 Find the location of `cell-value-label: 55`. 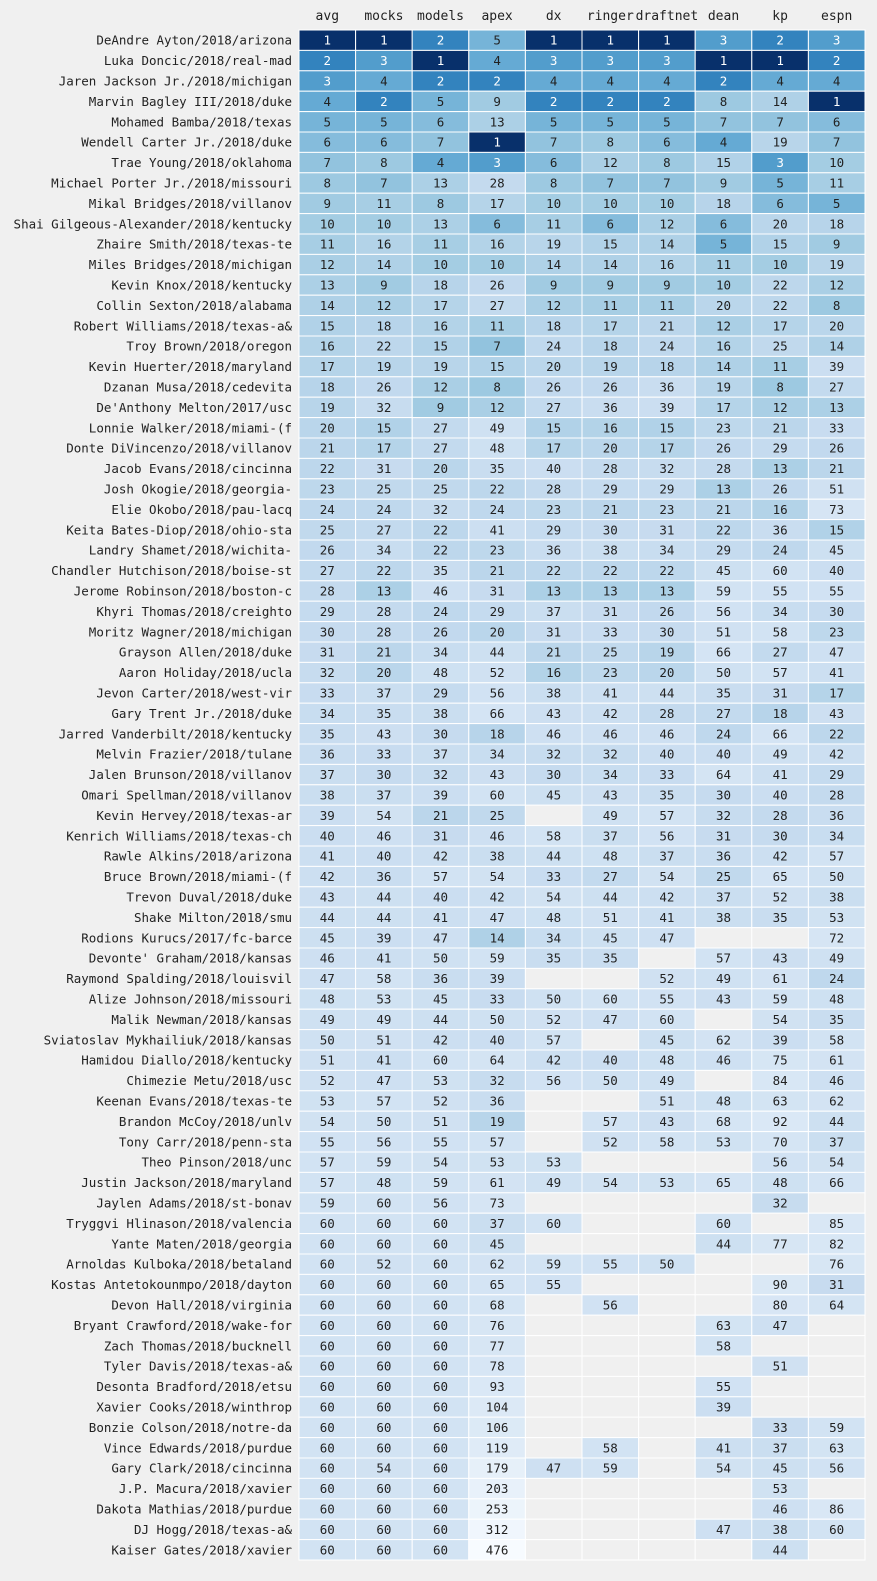

cell-value-label: 55 is located at coordinates (836, 591).